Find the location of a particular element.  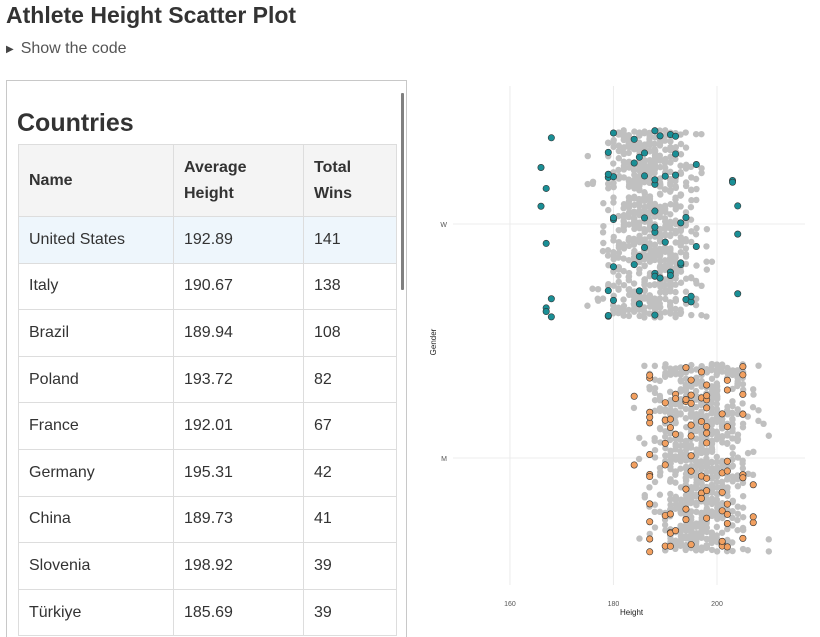

table-row: Italy 190.67 138 is located at coordinates (207, 286).